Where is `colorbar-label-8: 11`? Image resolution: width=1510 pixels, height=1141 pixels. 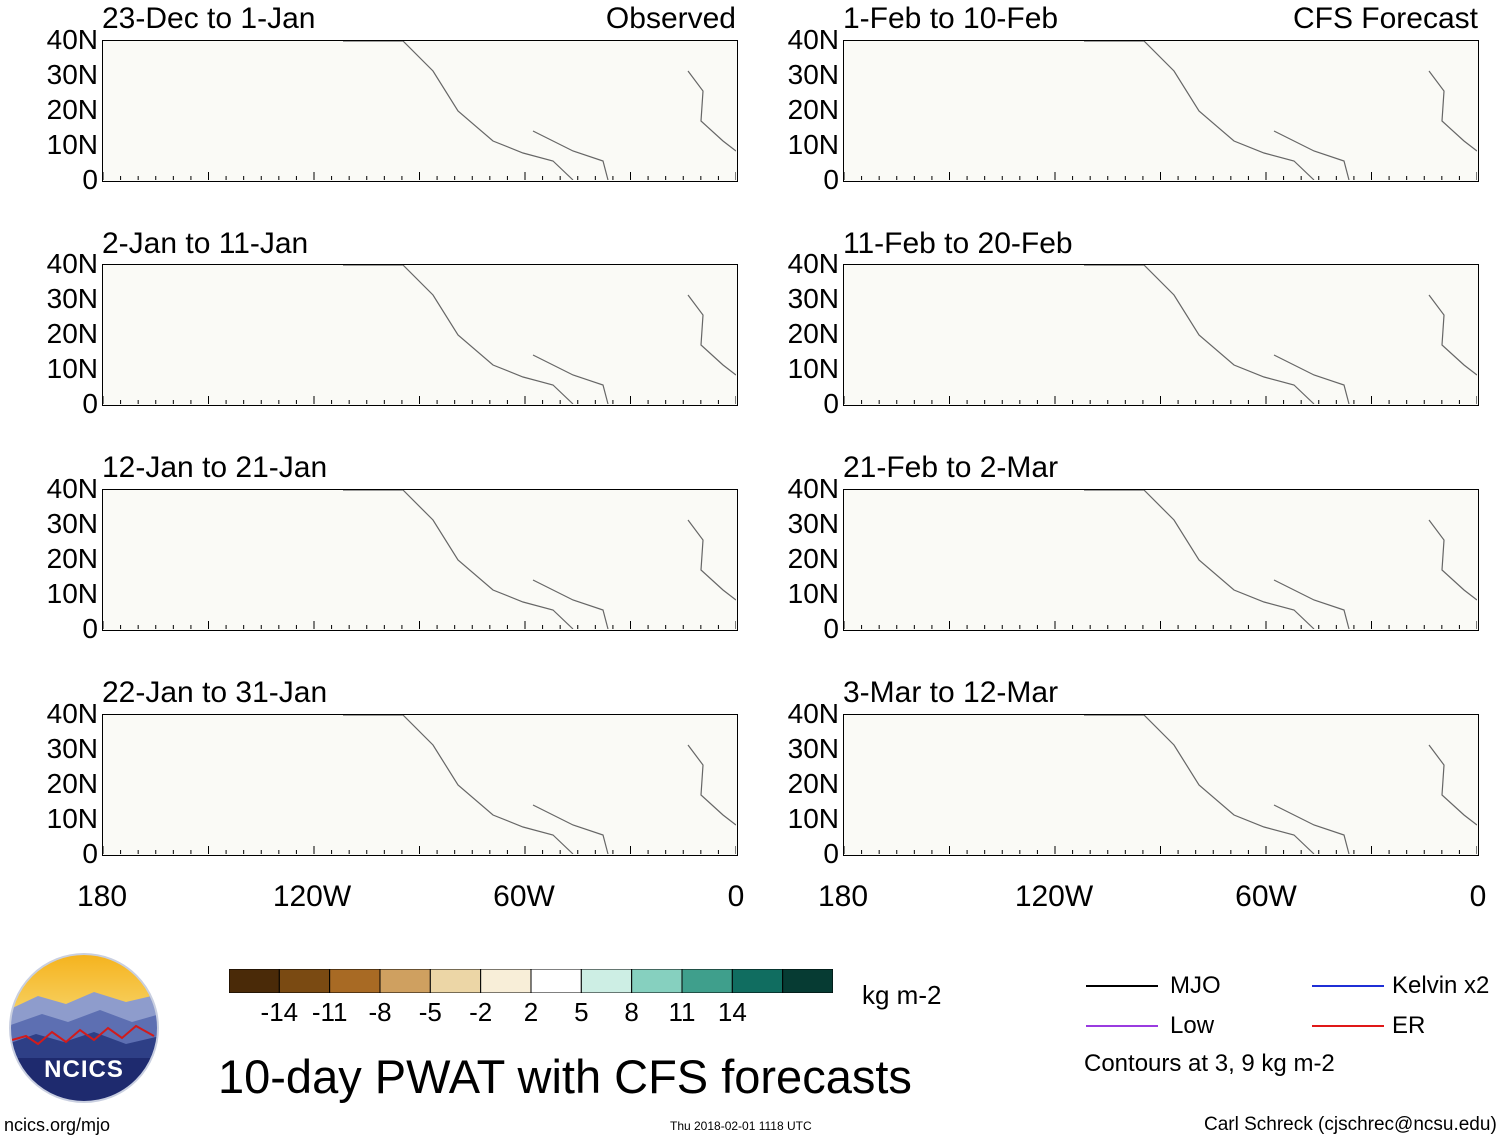
colorbar-label-8: 11 is located at coordinates (682, 1012).